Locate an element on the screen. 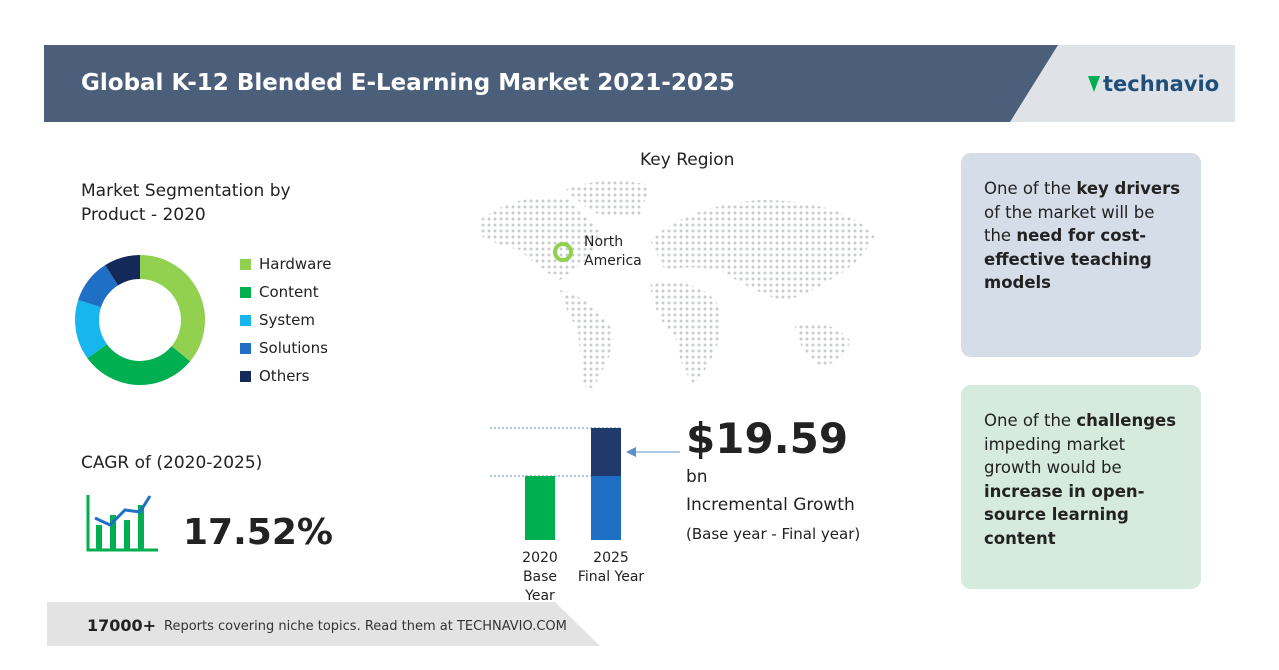  region-label: North America is located at coordinates (613, 251).